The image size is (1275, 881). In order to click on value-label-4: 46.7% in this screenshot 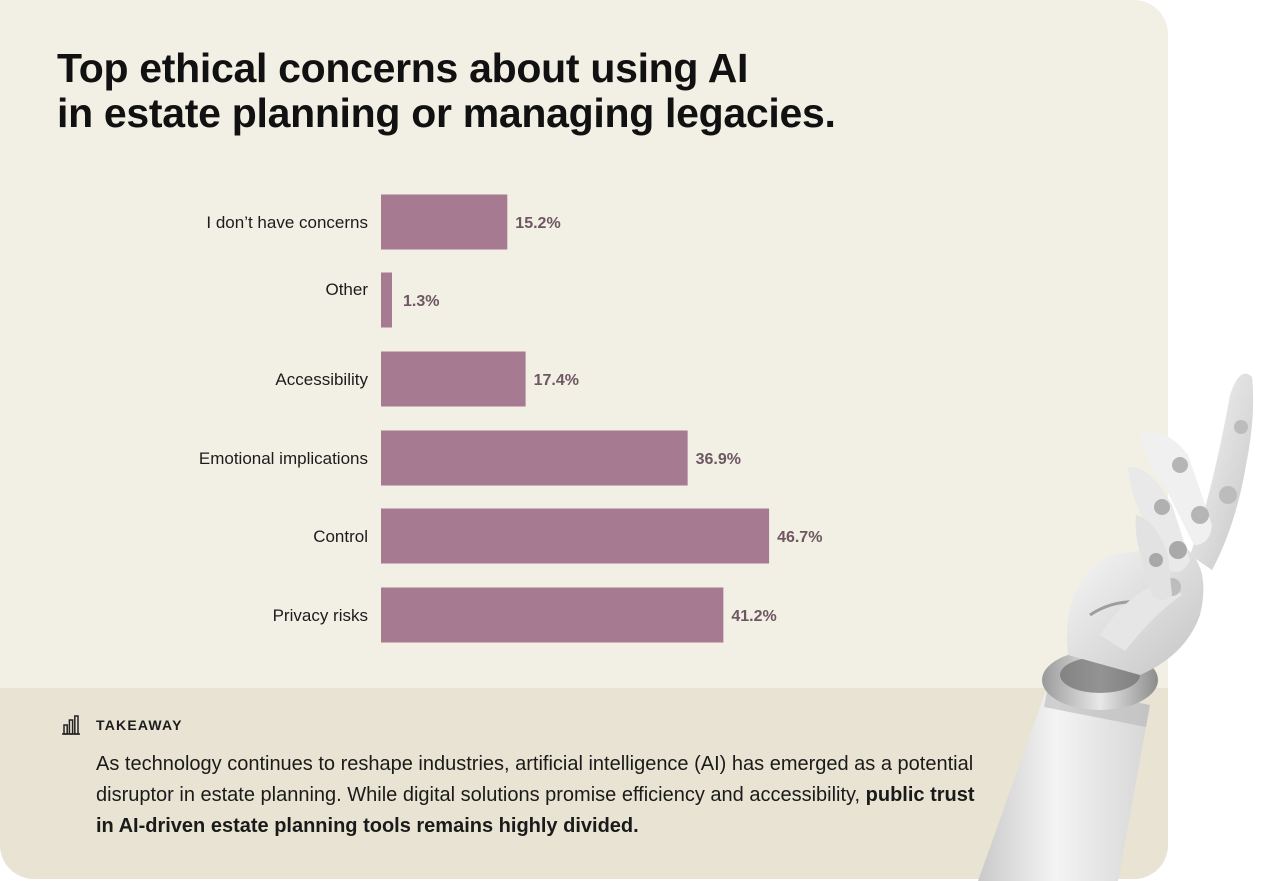, I will do `click(799, 537)`.